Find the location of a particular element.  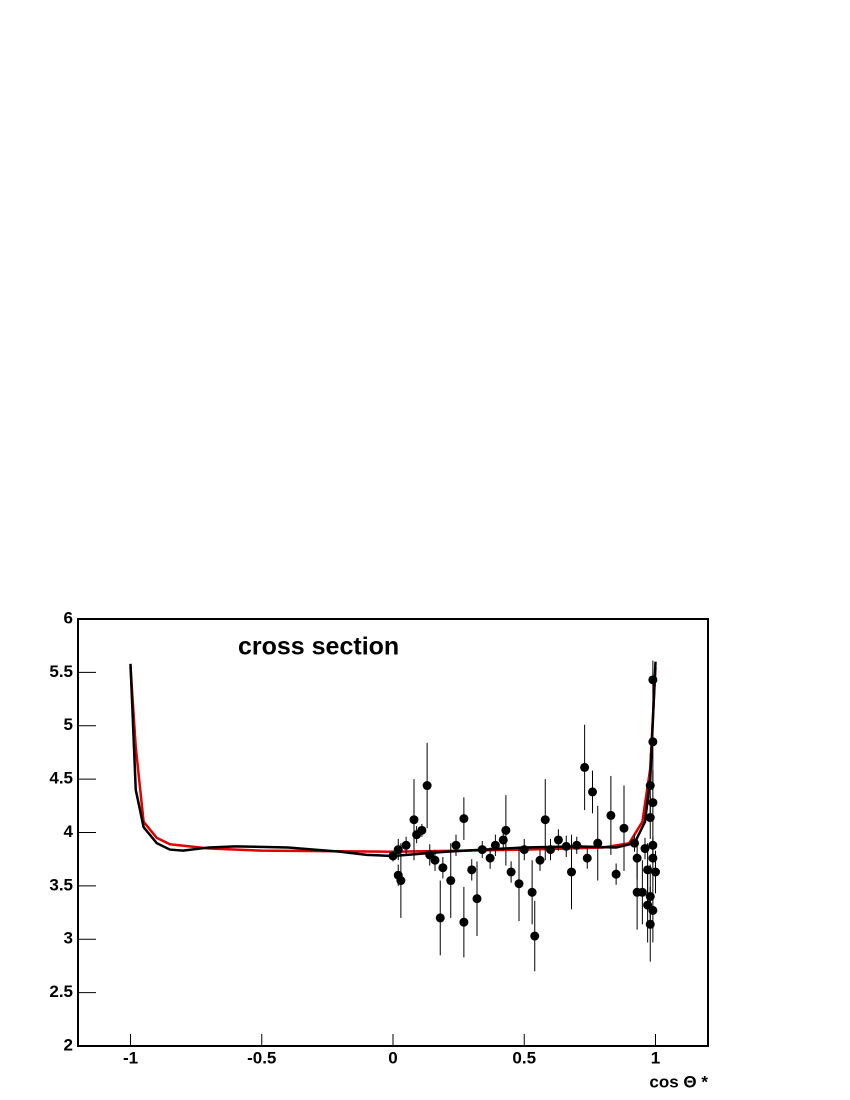

y-tick-label: 3 is located at coordinates (68, 938).